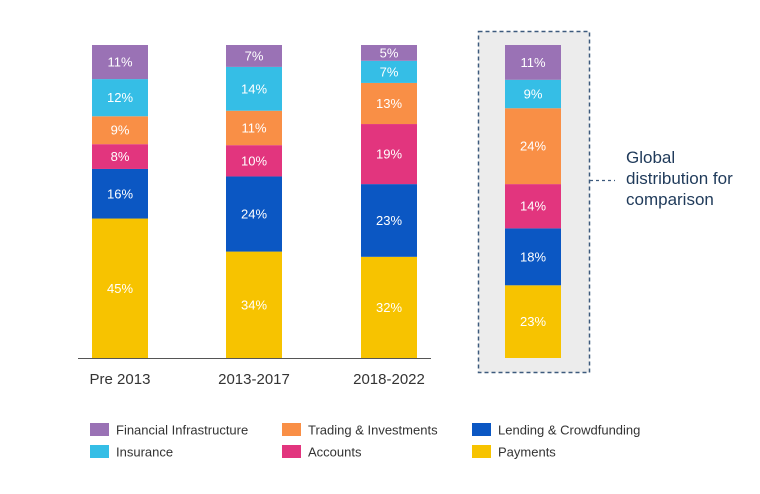 The height and width of the screenshot is (494, 760). Describe the element at coordinates (670, 199) in the screenshot. I see `annotation-text: comparison` at that location.